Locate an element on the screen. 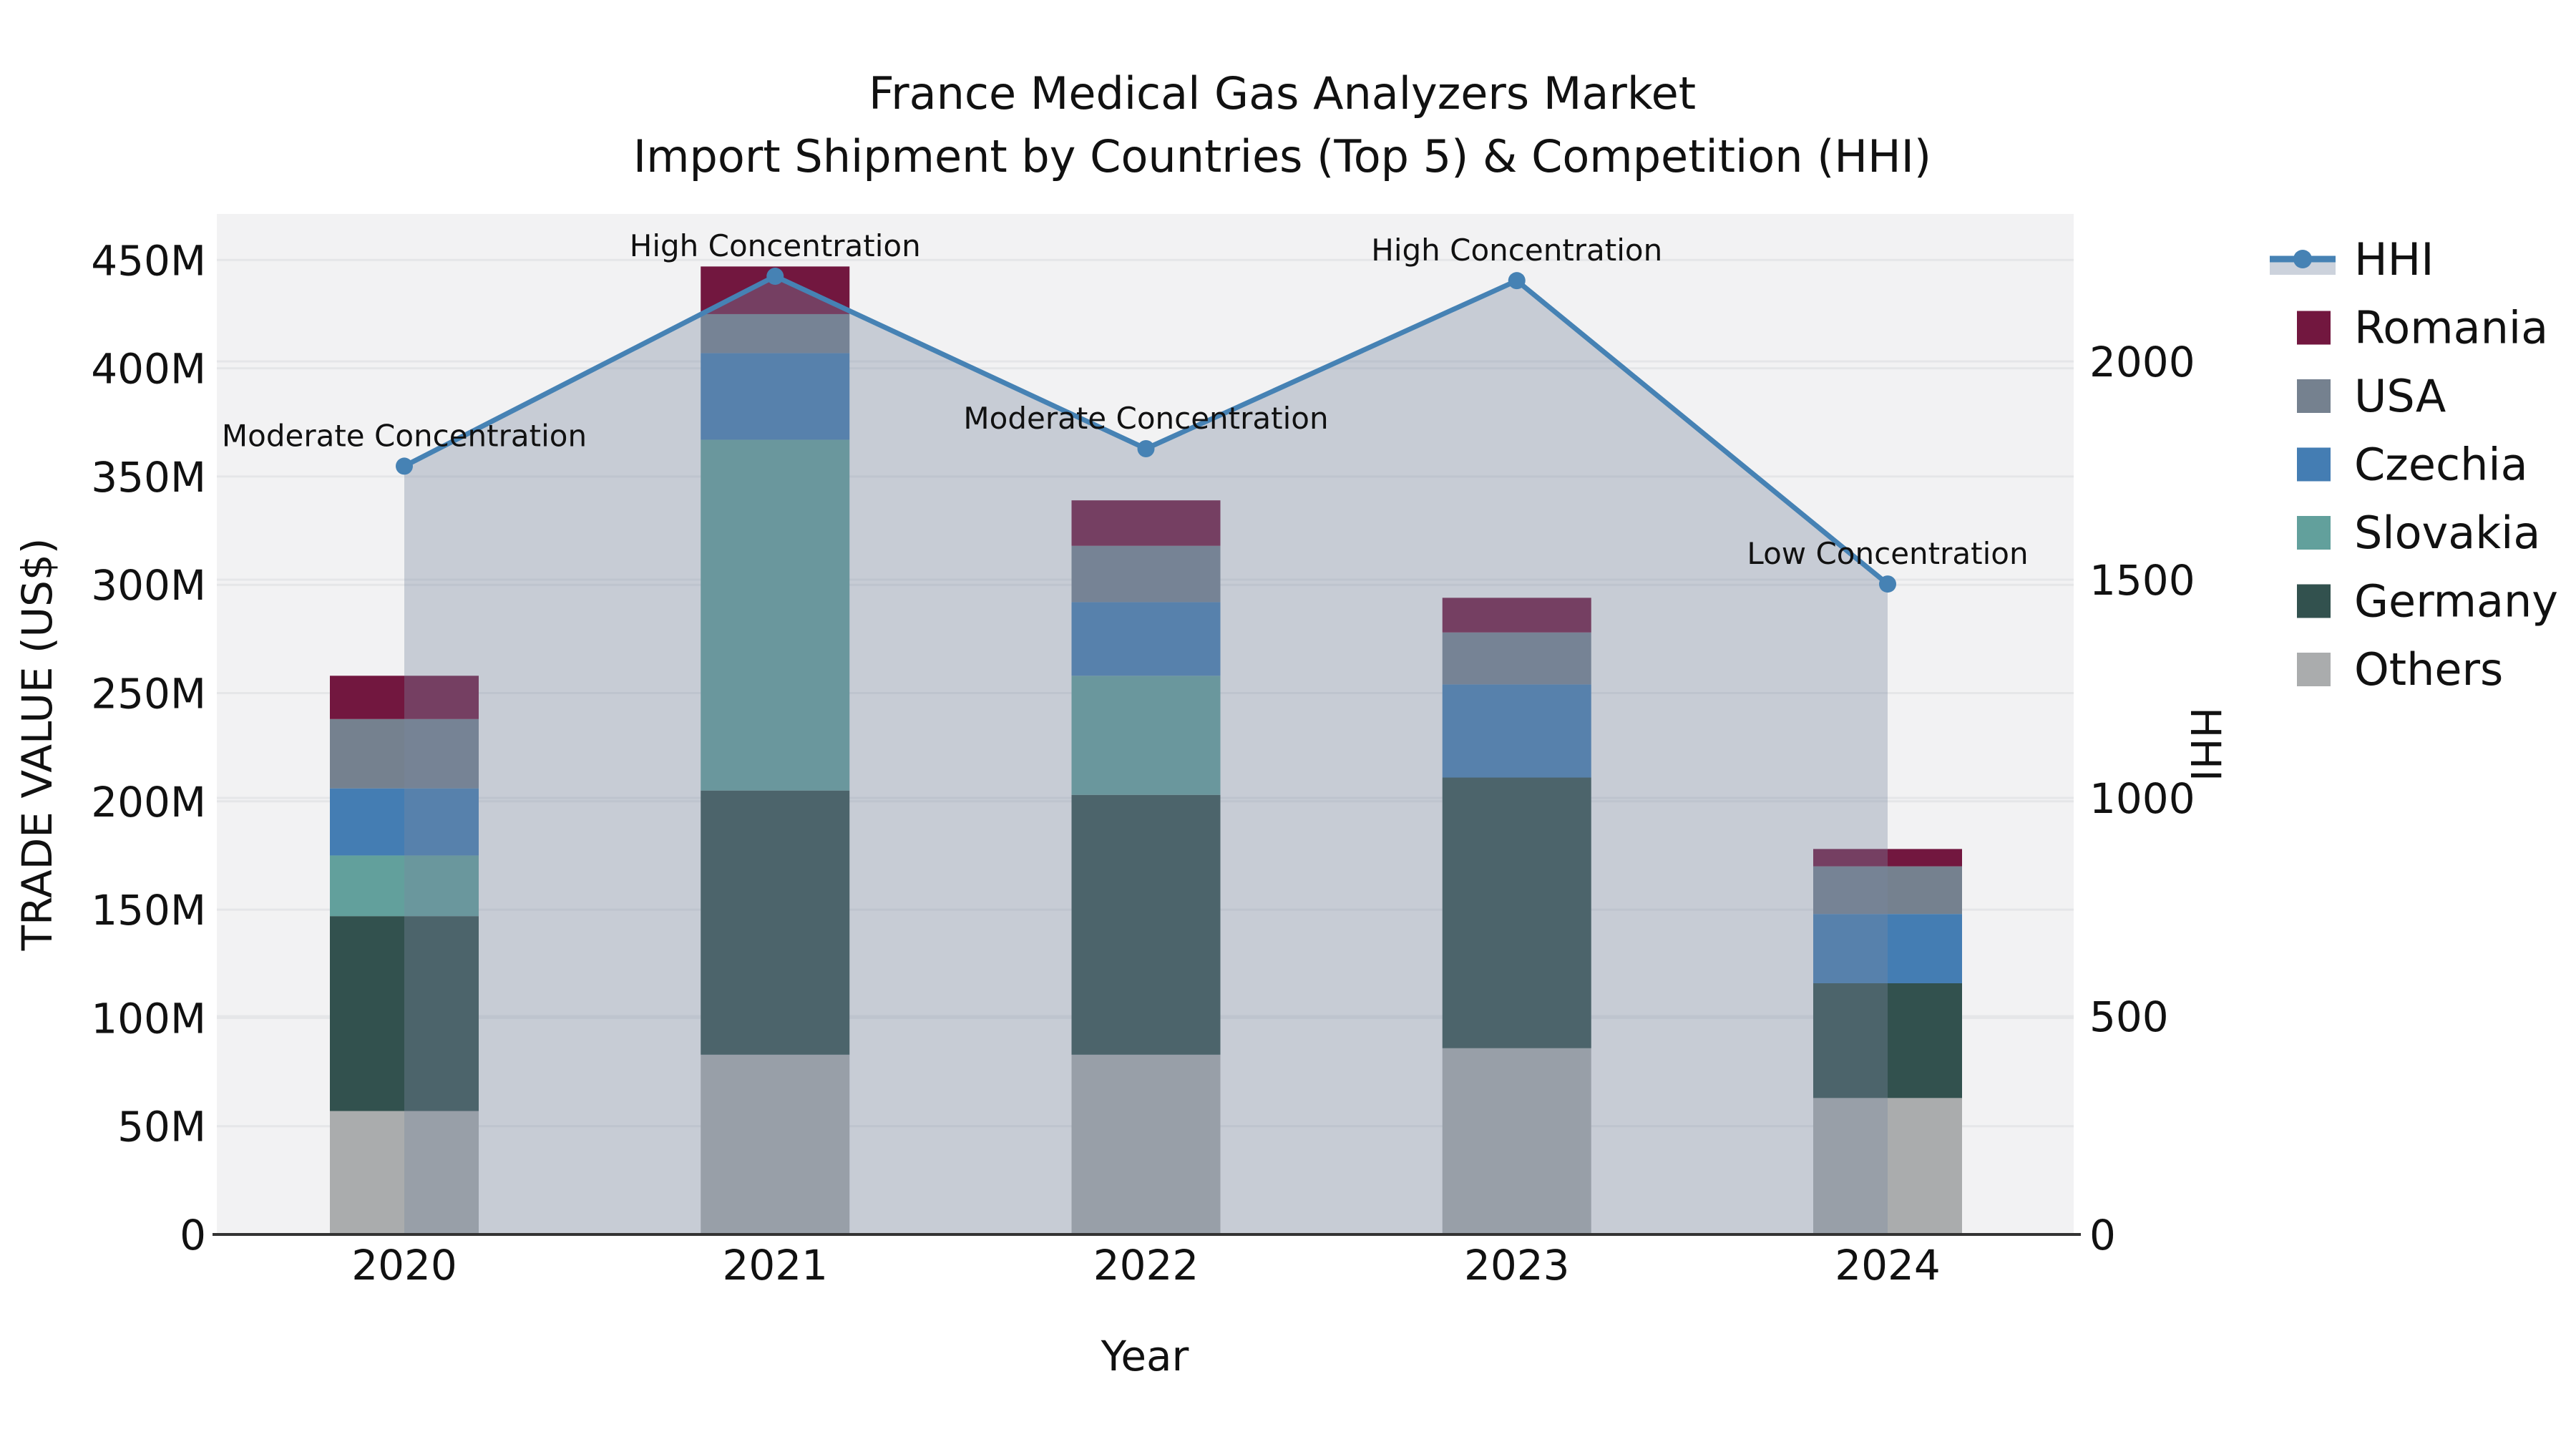  hhi-line-layer is located at coordinates (1146, 431).